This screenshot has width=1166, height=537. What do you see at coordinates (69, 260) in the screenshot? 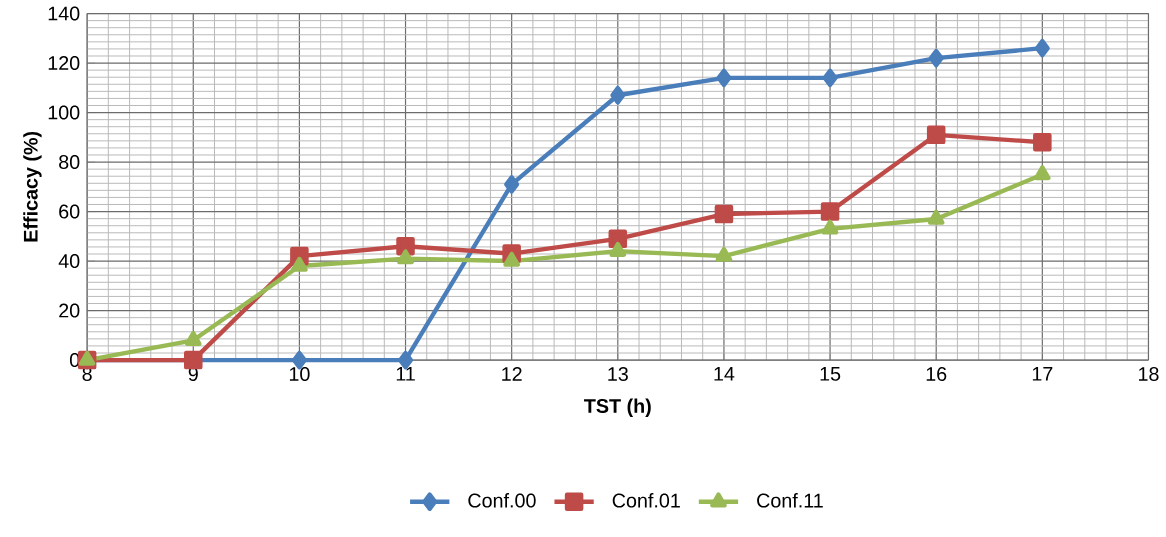
I see `y-tick-label: 40` at bounding box center [69, 260].